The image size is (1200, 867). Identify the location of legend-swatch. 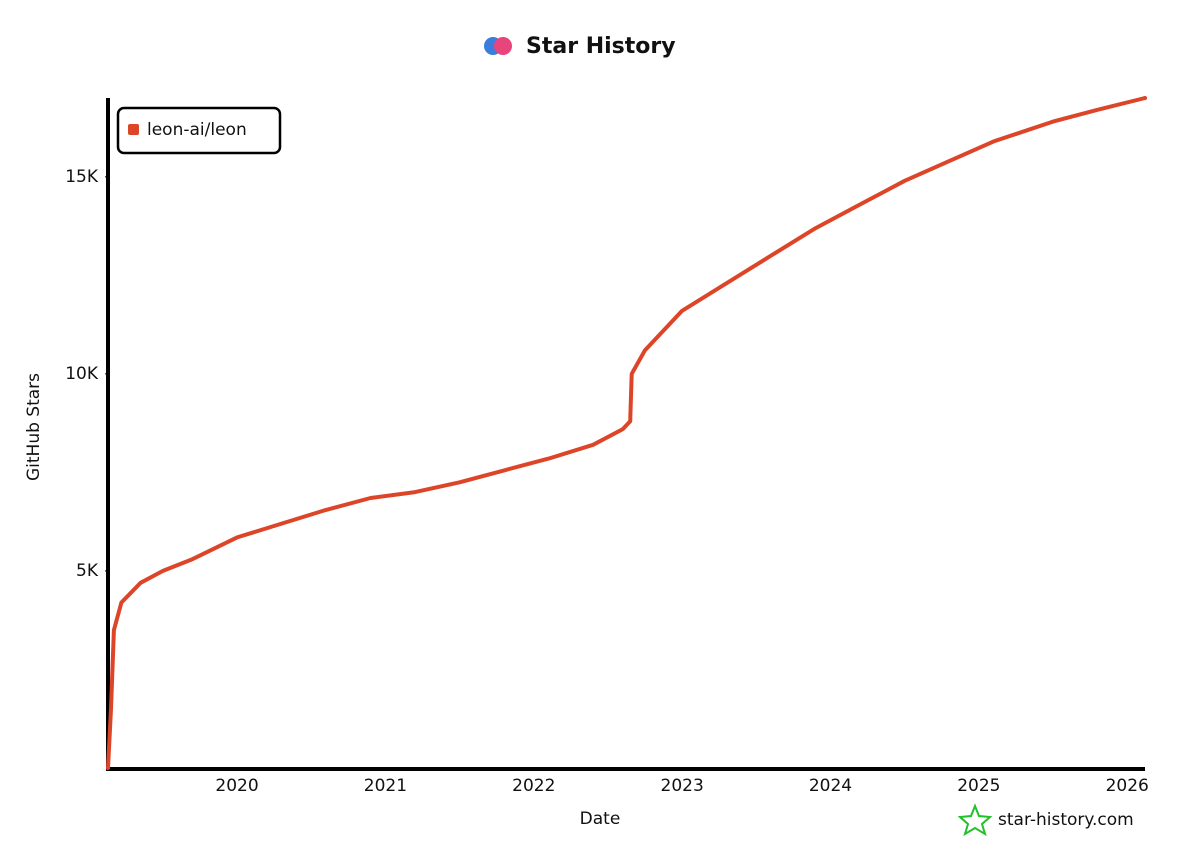
(133, 129).